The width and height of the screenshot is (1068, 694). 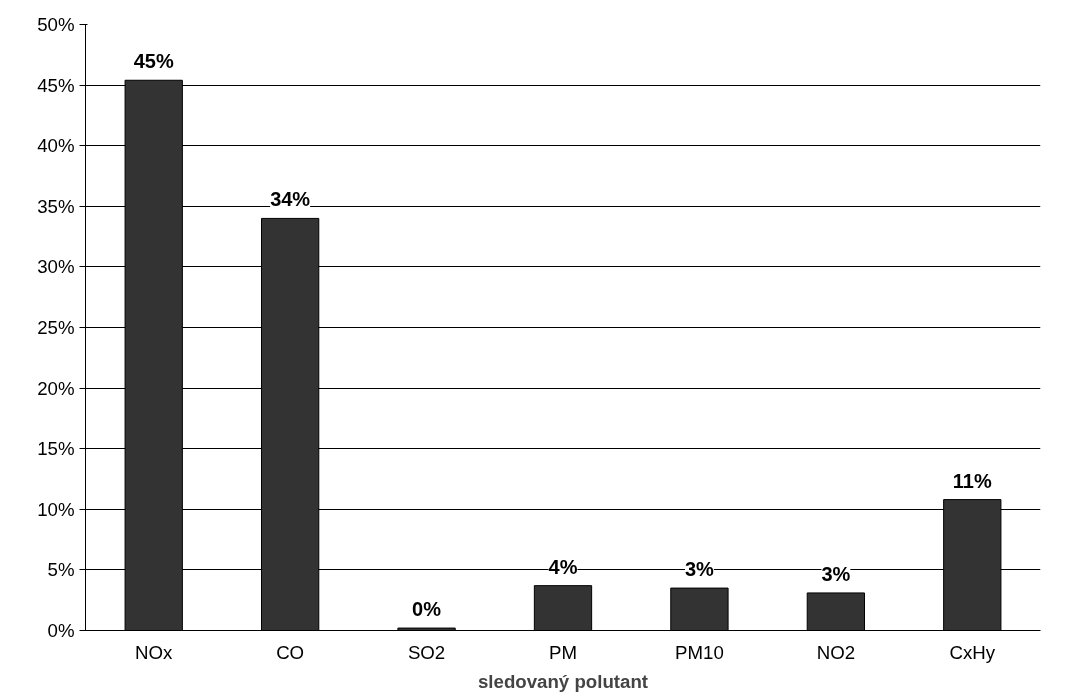 I want to click on y-tick-label: 10%, so click(x=56, y=509).